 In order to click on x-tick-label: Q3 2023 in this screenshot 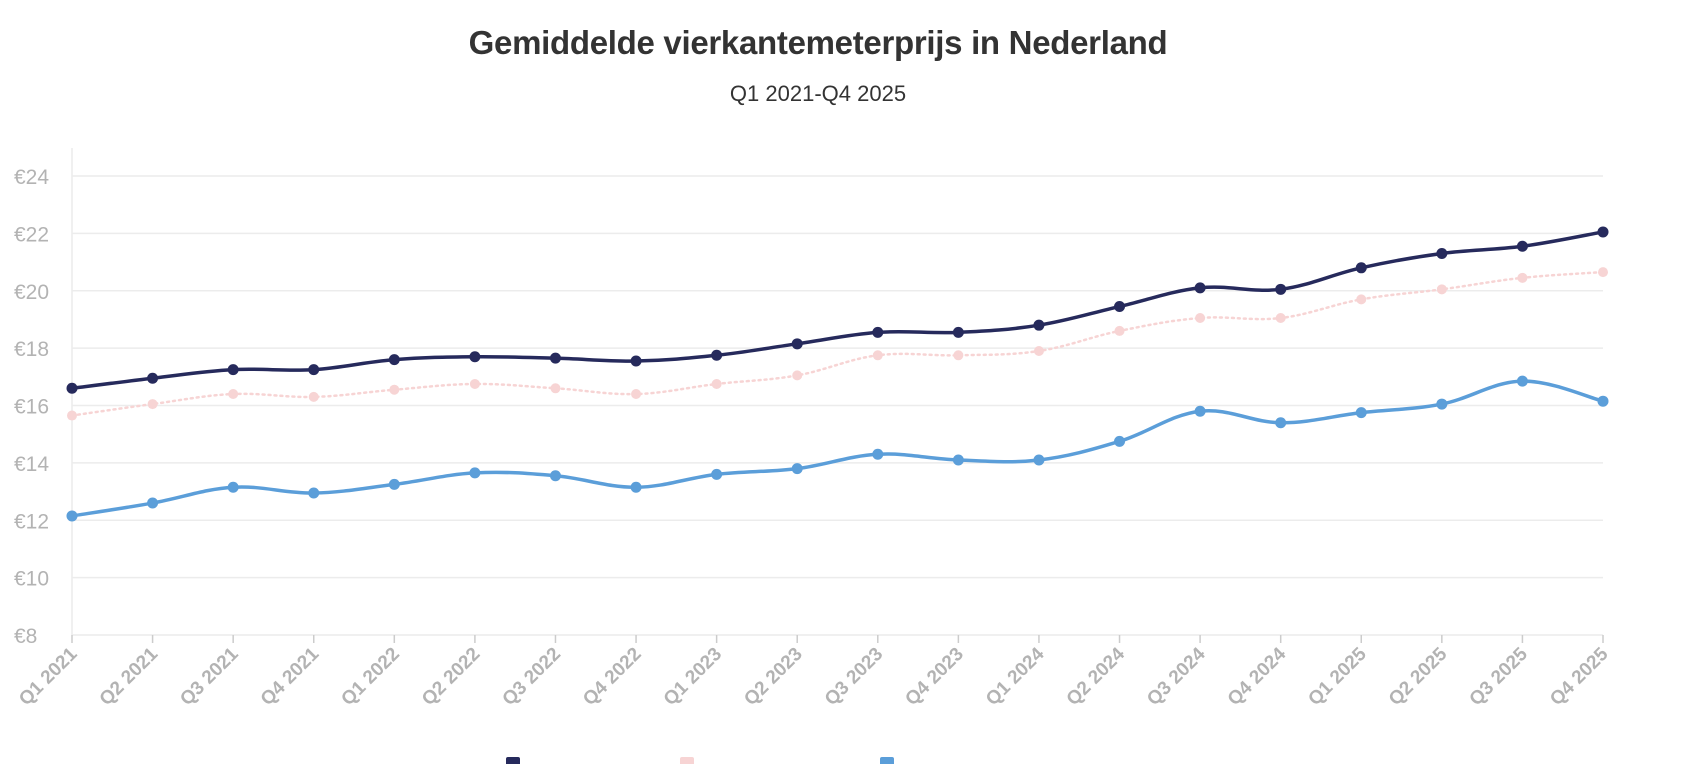, I will do `click(854, 677)`.